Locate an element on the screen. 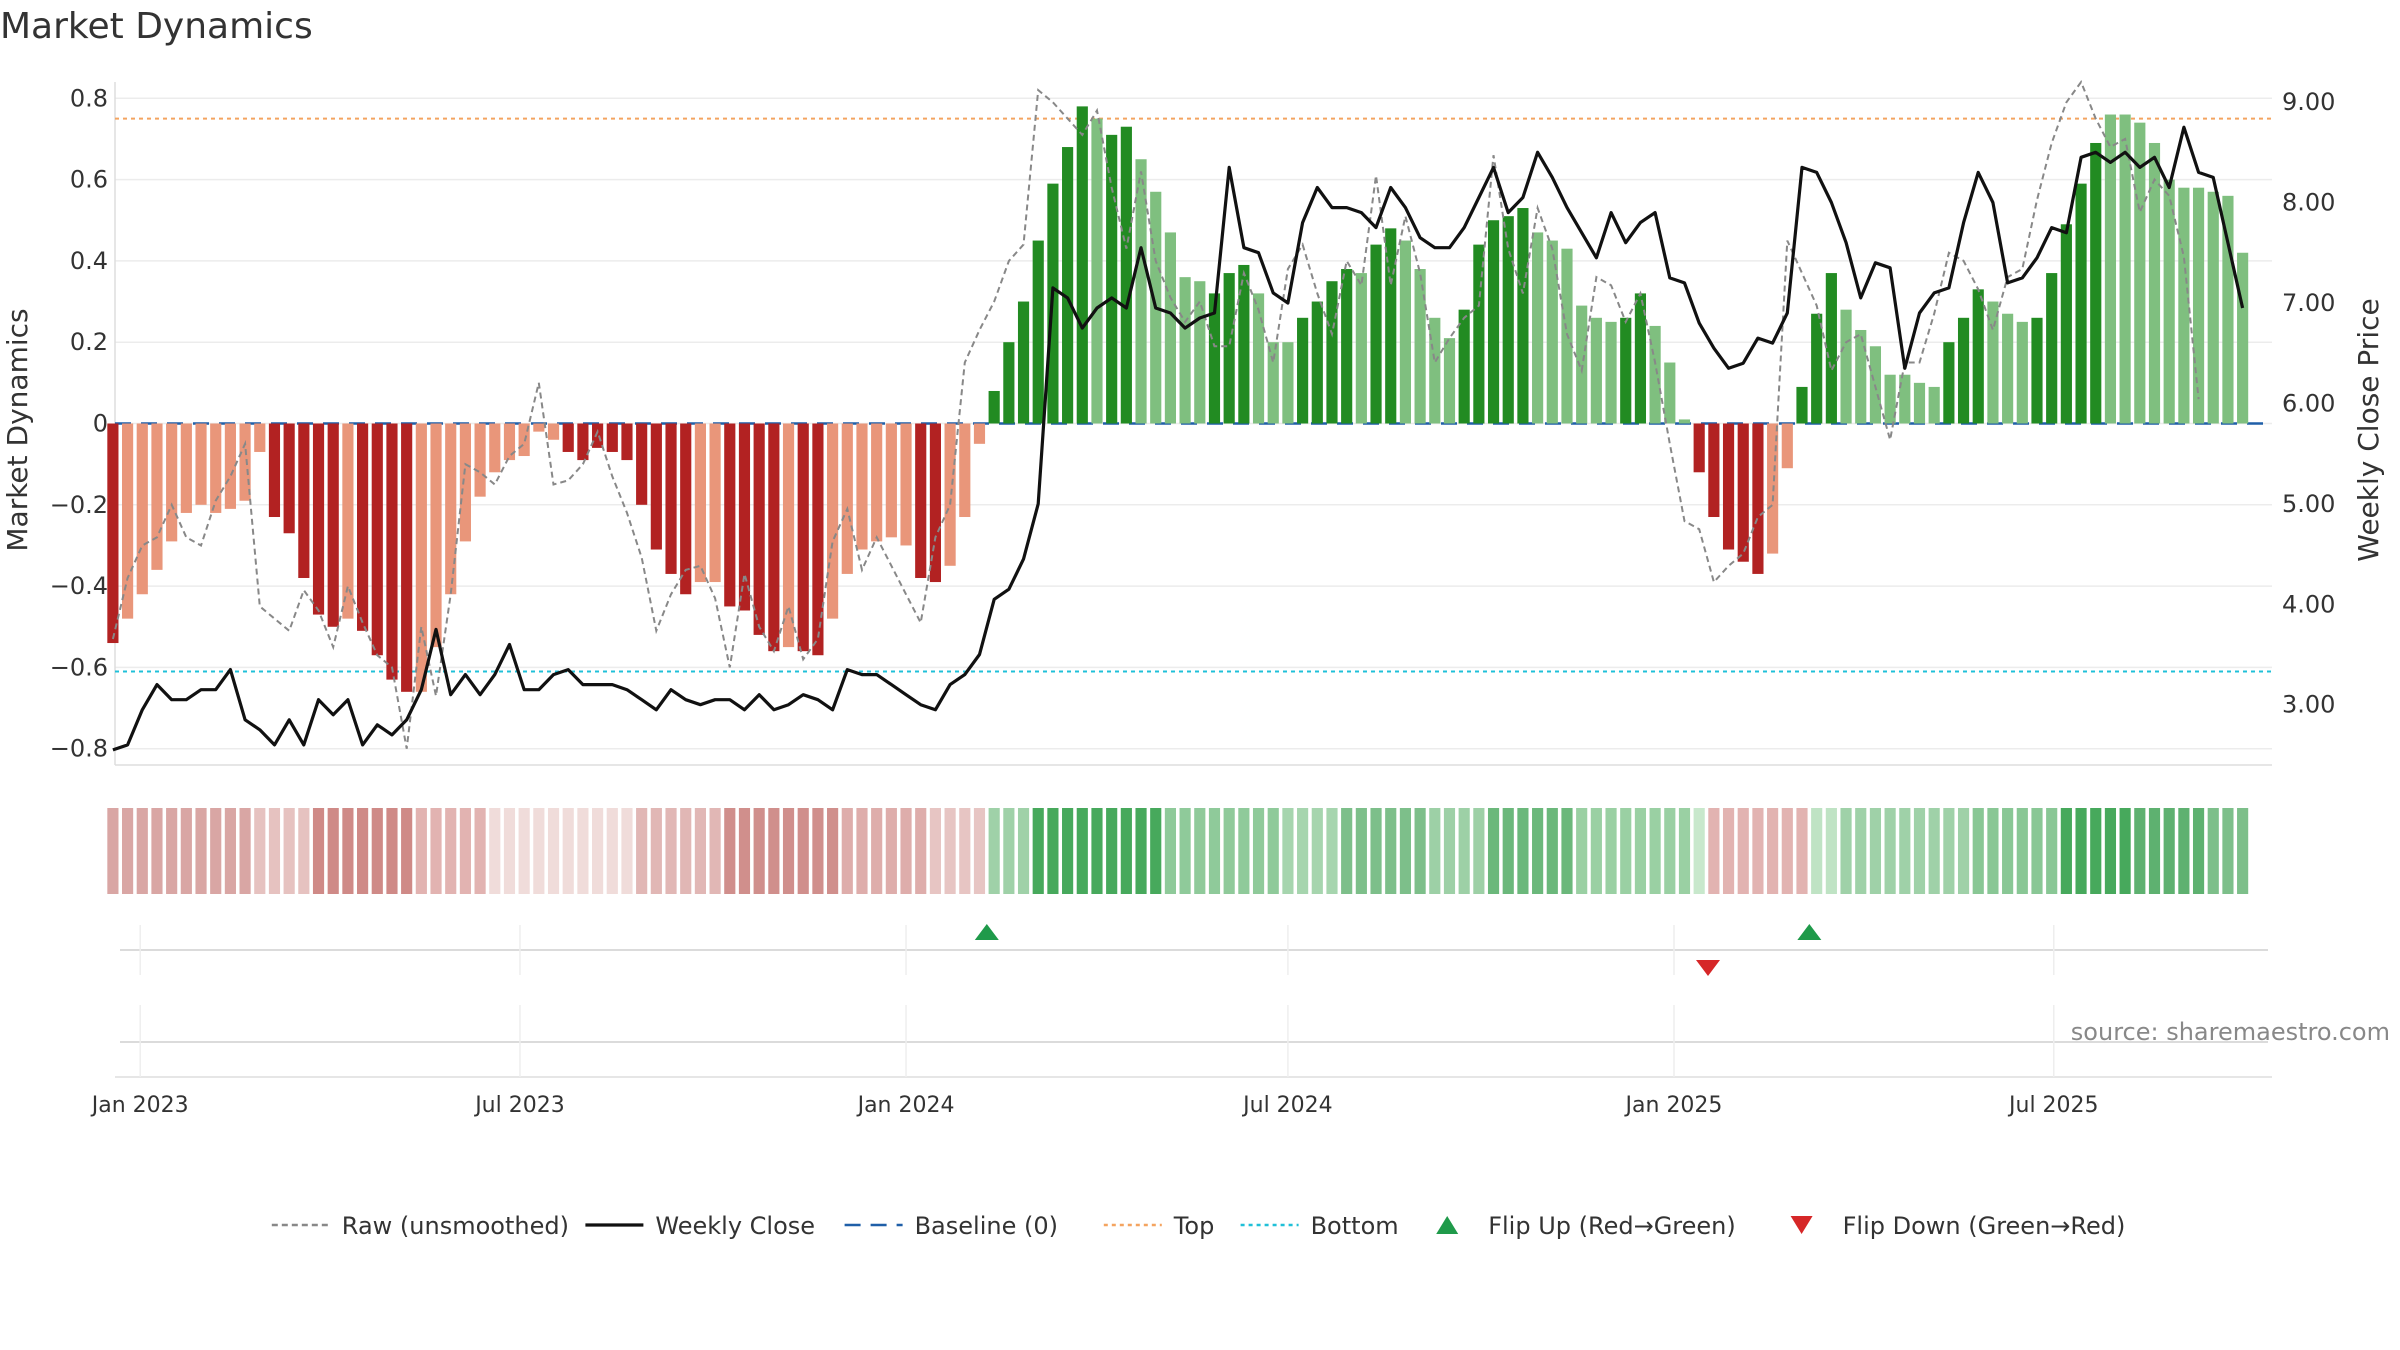 This screenshot has width=2400, height=1350. x-tick-label: Jul 2023 is located at coordinates (519, 1105).